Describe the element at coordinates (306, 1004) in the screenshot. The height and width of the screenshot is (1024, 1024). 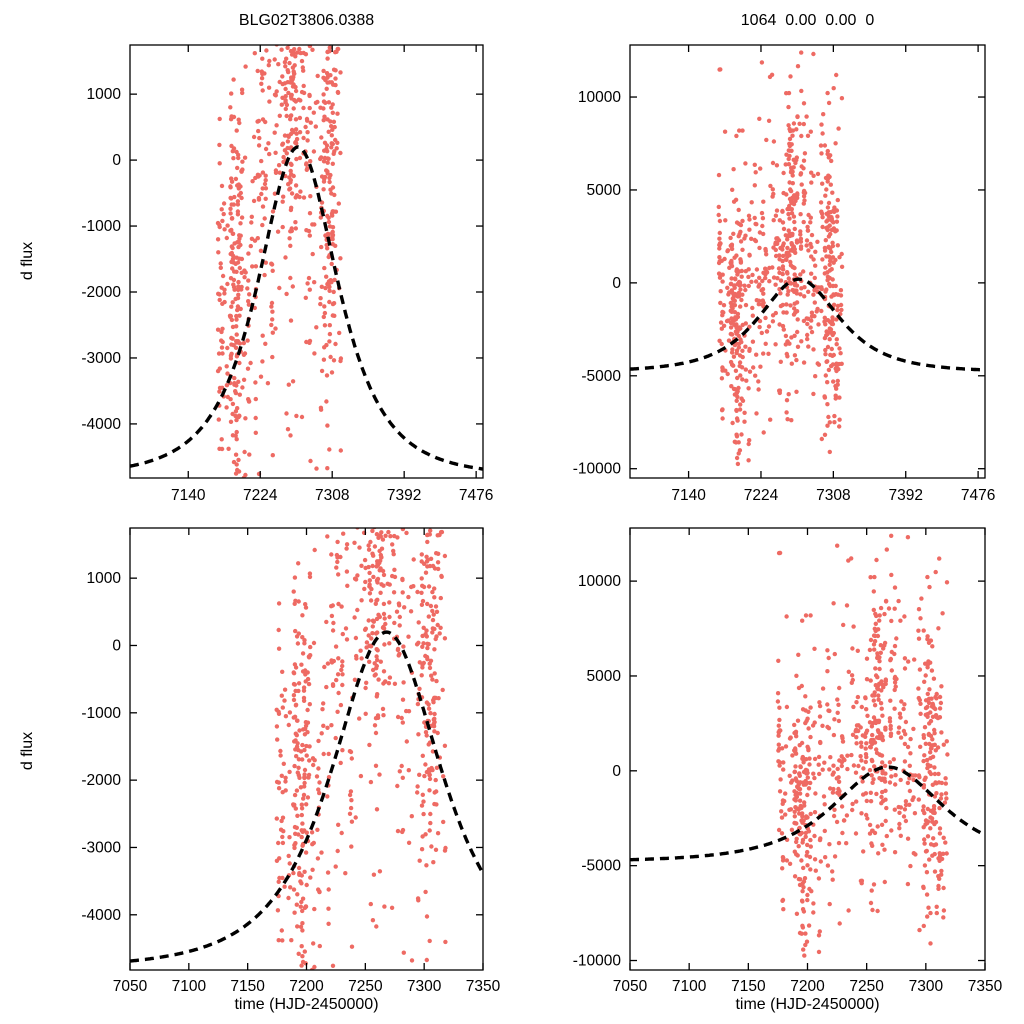
I see `x-axis-label-bottom-left: time (HJD-2450000)` at that location.